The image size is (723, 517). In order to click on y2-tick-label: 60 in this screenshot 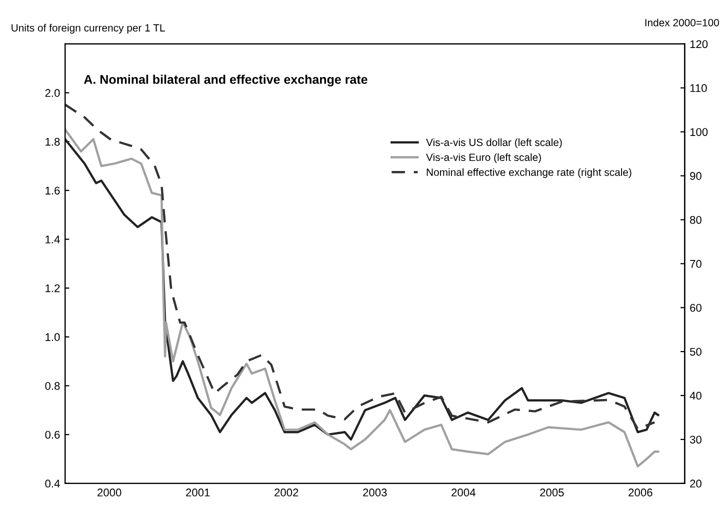, I will do `click(696, 308)`.